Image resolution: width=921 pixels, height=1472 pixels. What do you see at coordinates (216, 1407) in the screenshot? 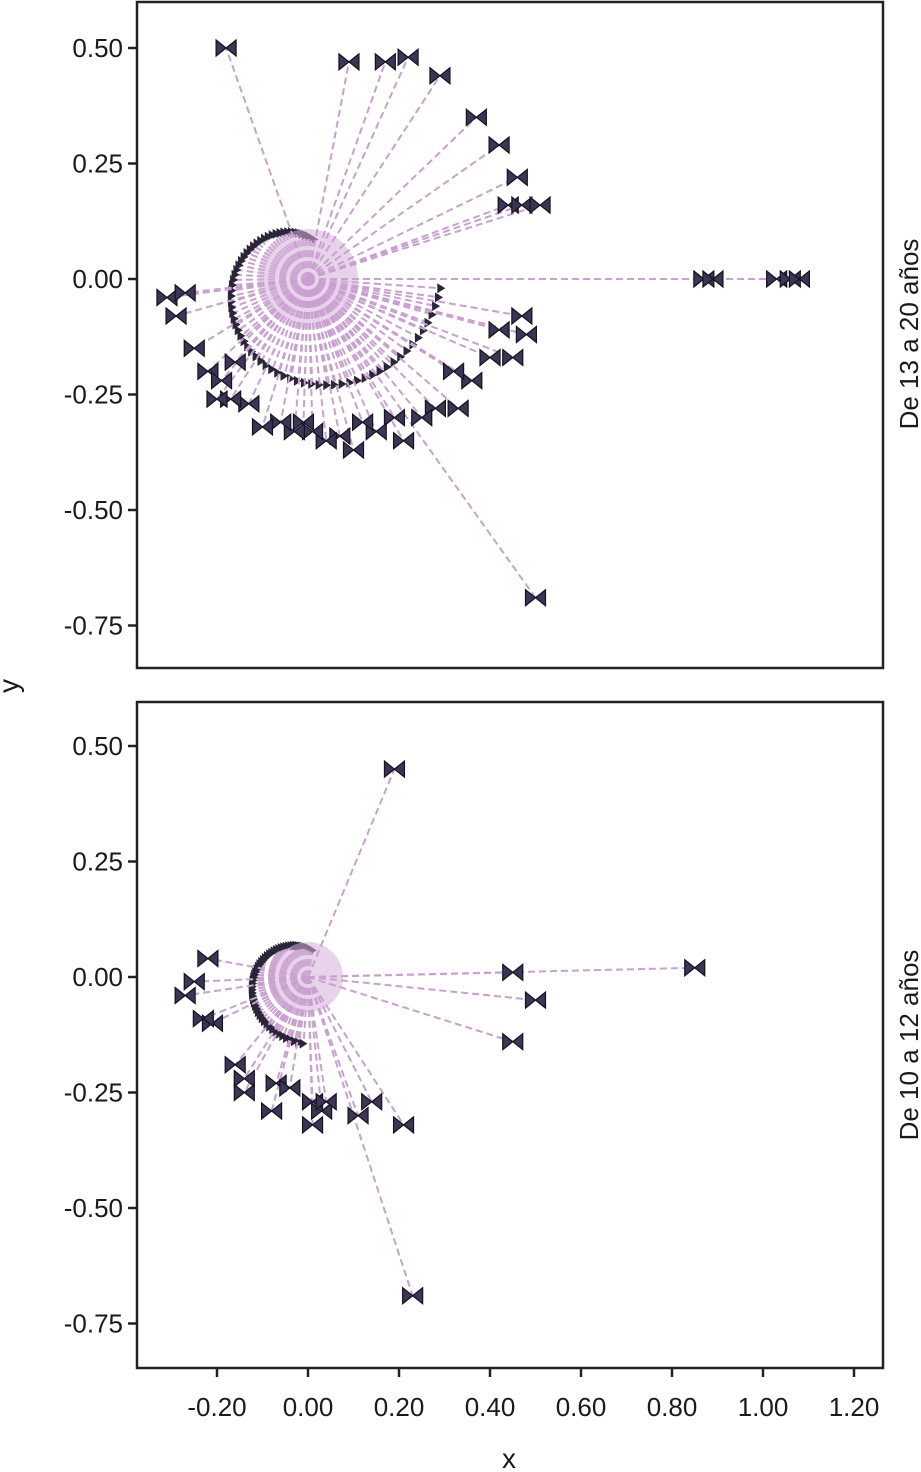
I see `x-tick-label: -0.20` at bounding box center [216, 1407].